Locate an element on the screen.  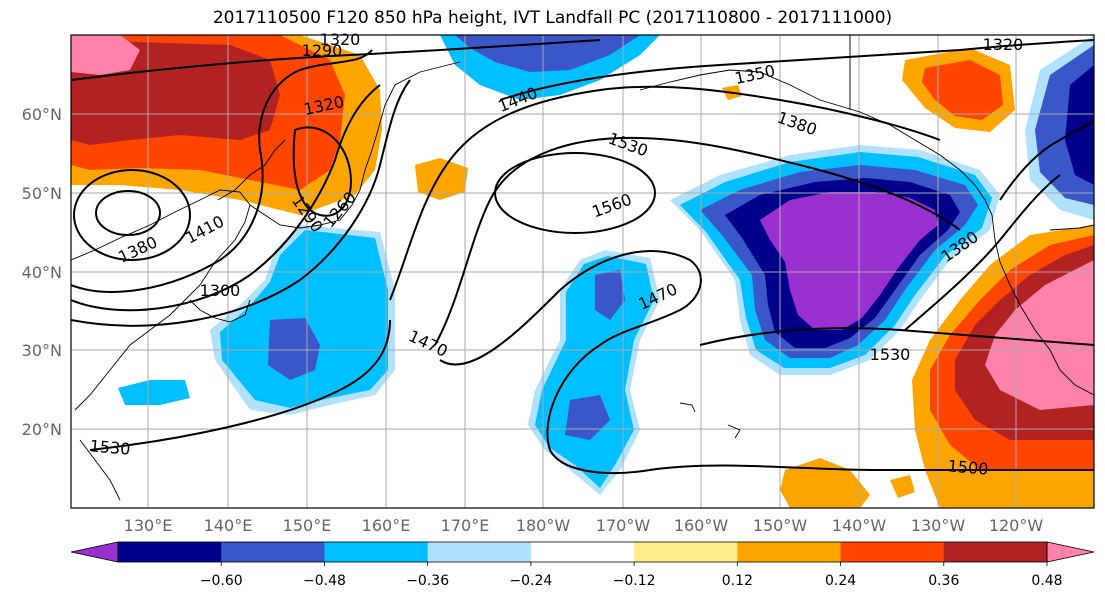
lon-label: 160°E is located at coordinates (386, 525).